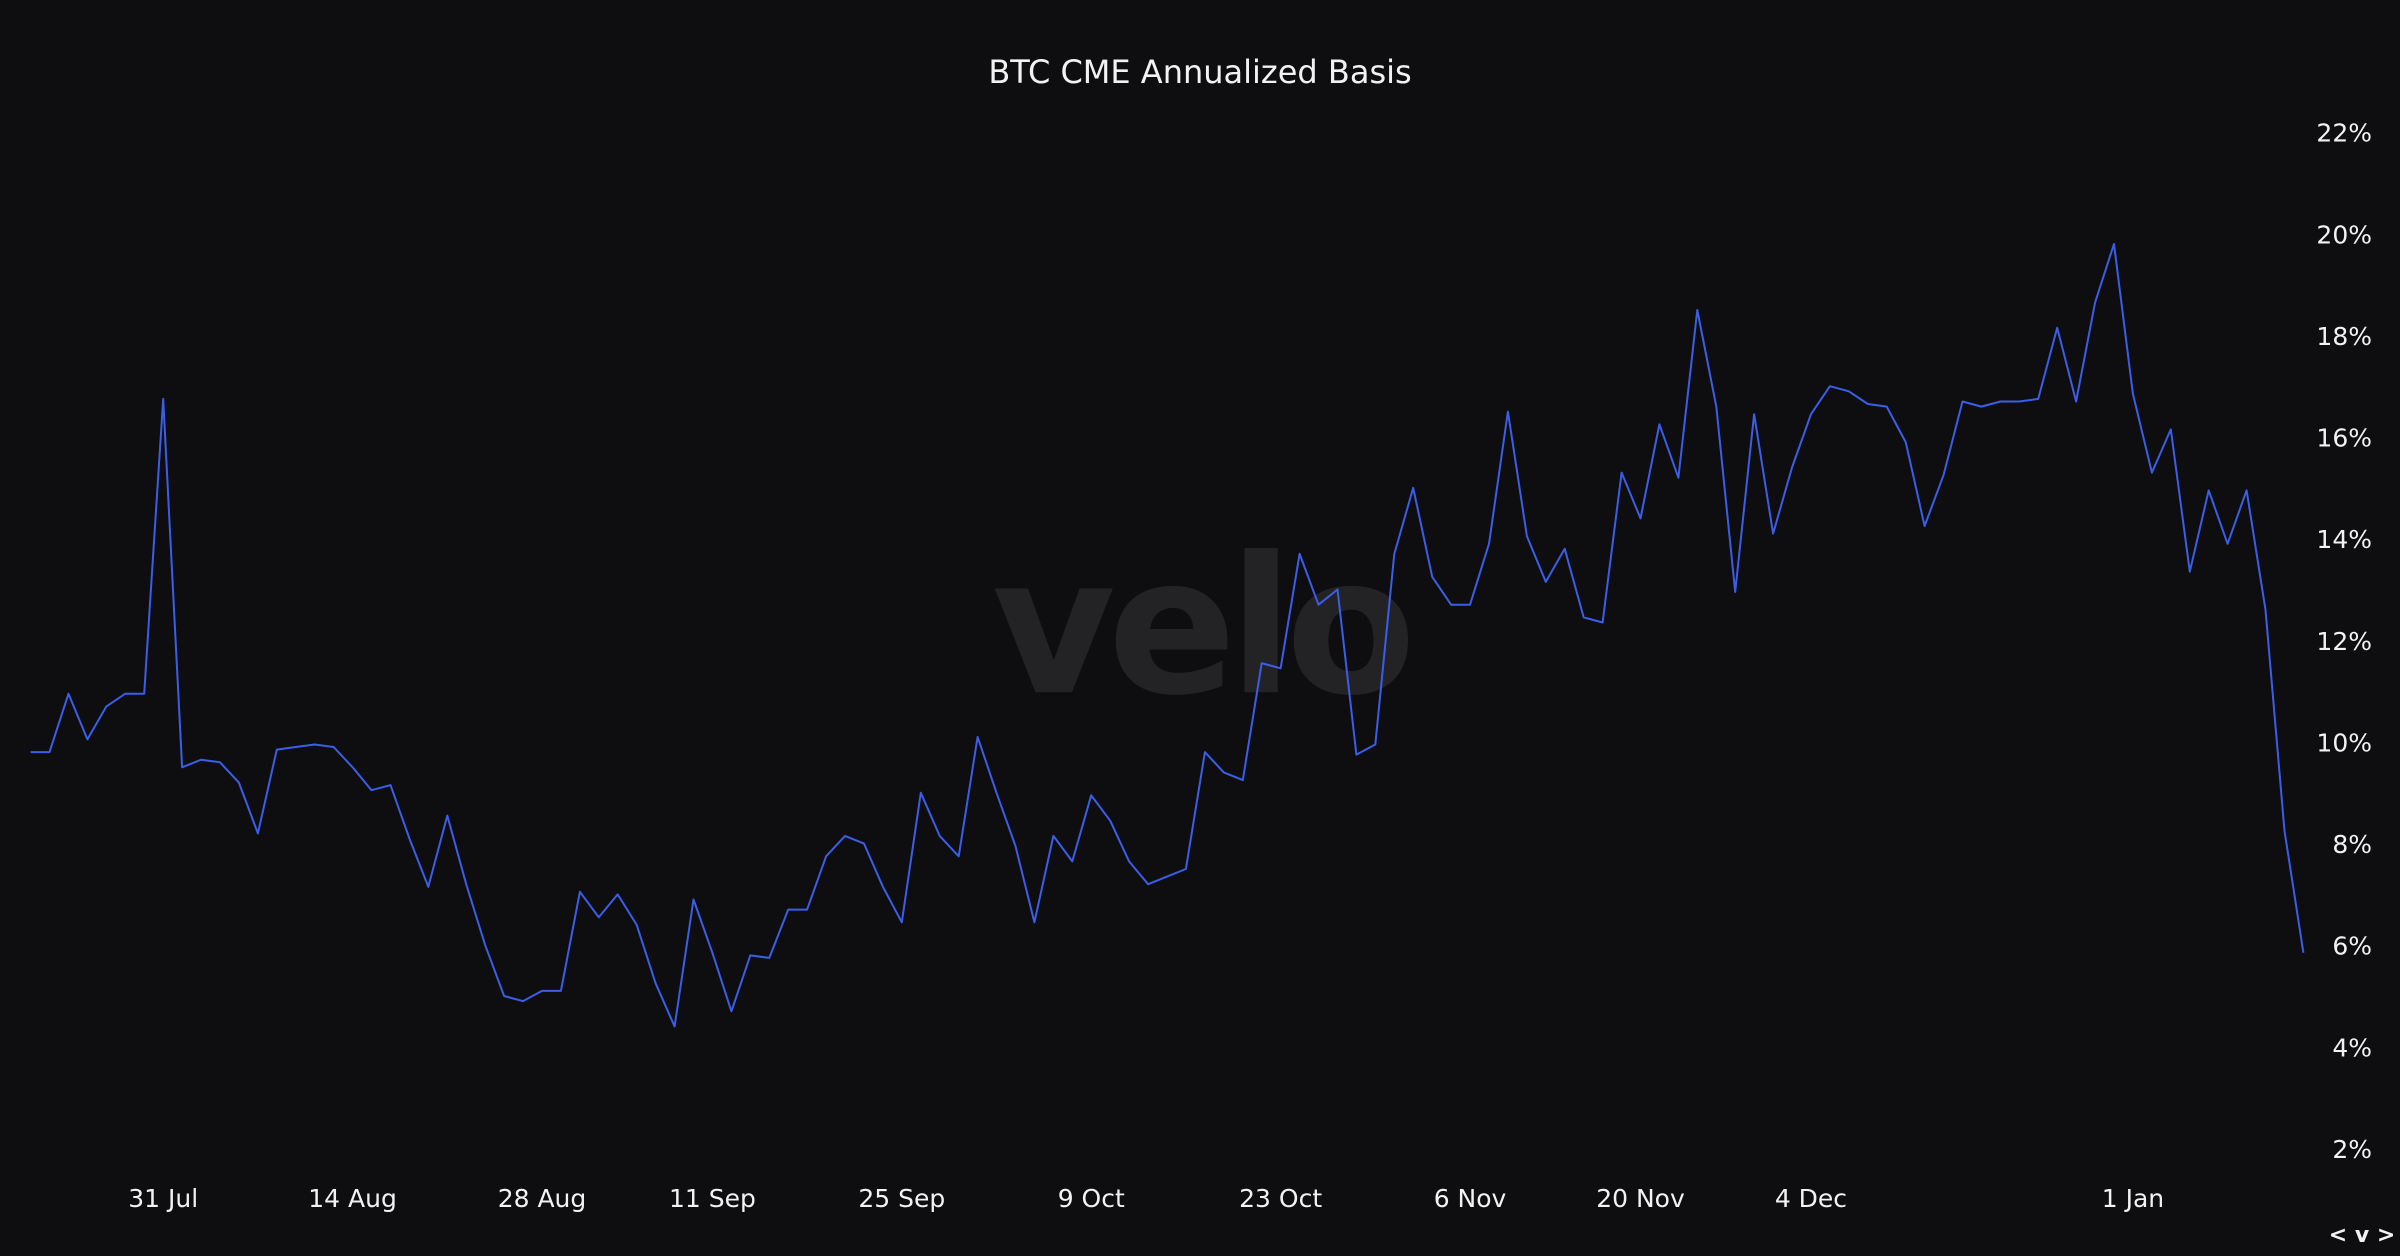 This screenshot has width=2400, height=1256. Describe the element at coordinates (1811, 1198) in the screenshot. I see `x-tick-label: 4 Dec` at that location.